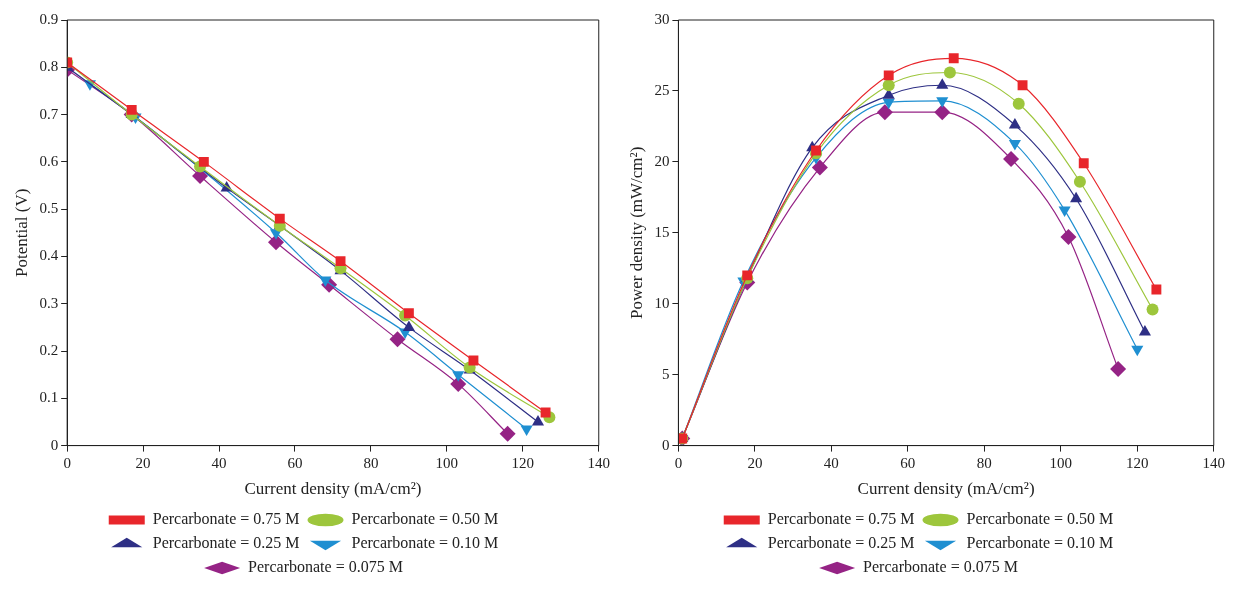 The width and height of the screenshot is (1238, 594). I want to click on y-tick-label: 0.3, so click(49, 302).